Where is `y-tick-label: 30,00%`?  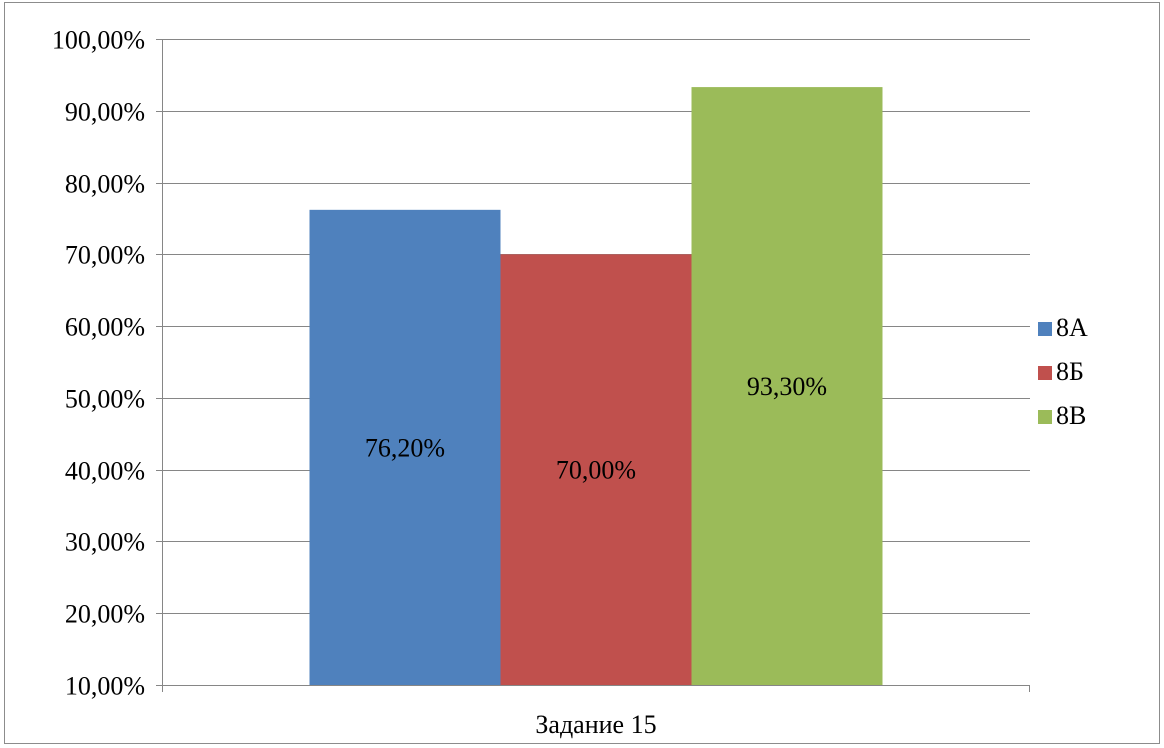
y-tick-label: 30,00% is located at coordinates (105, 542).